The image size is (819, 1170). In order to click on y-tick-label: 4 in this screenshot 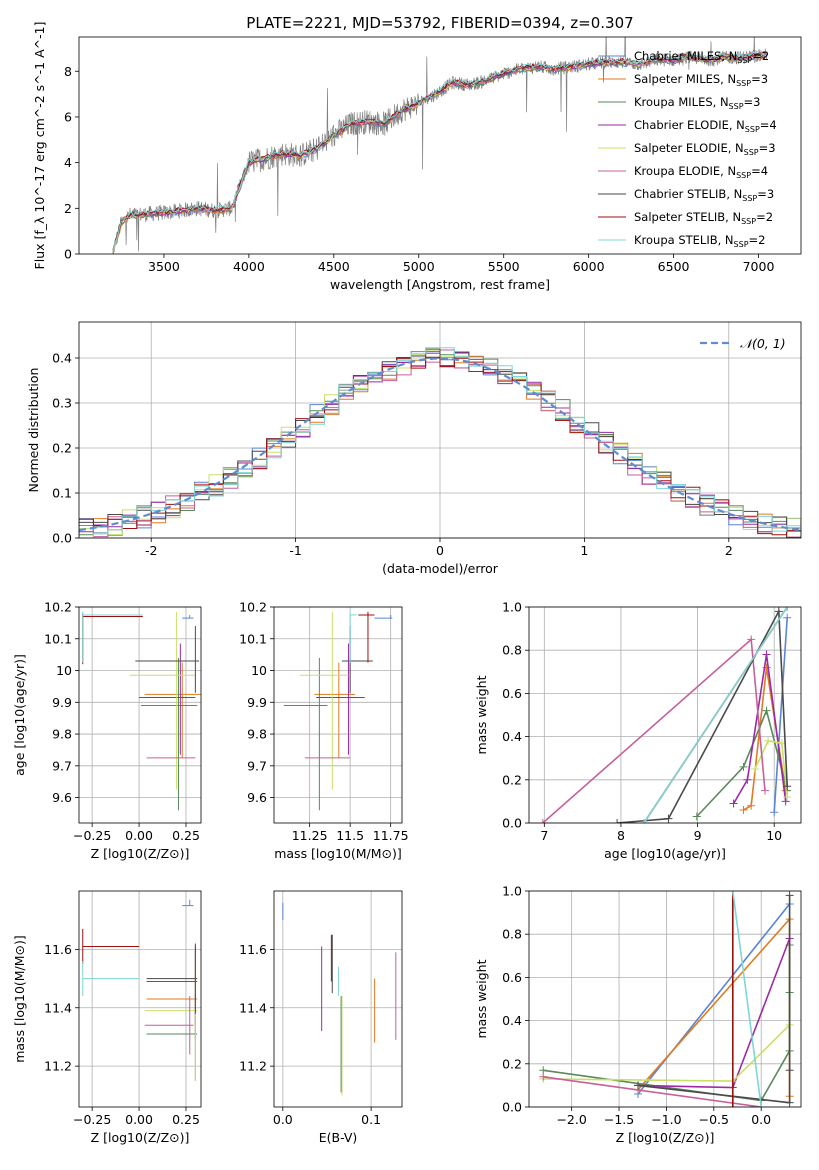, I will do `click(68, 162)`.